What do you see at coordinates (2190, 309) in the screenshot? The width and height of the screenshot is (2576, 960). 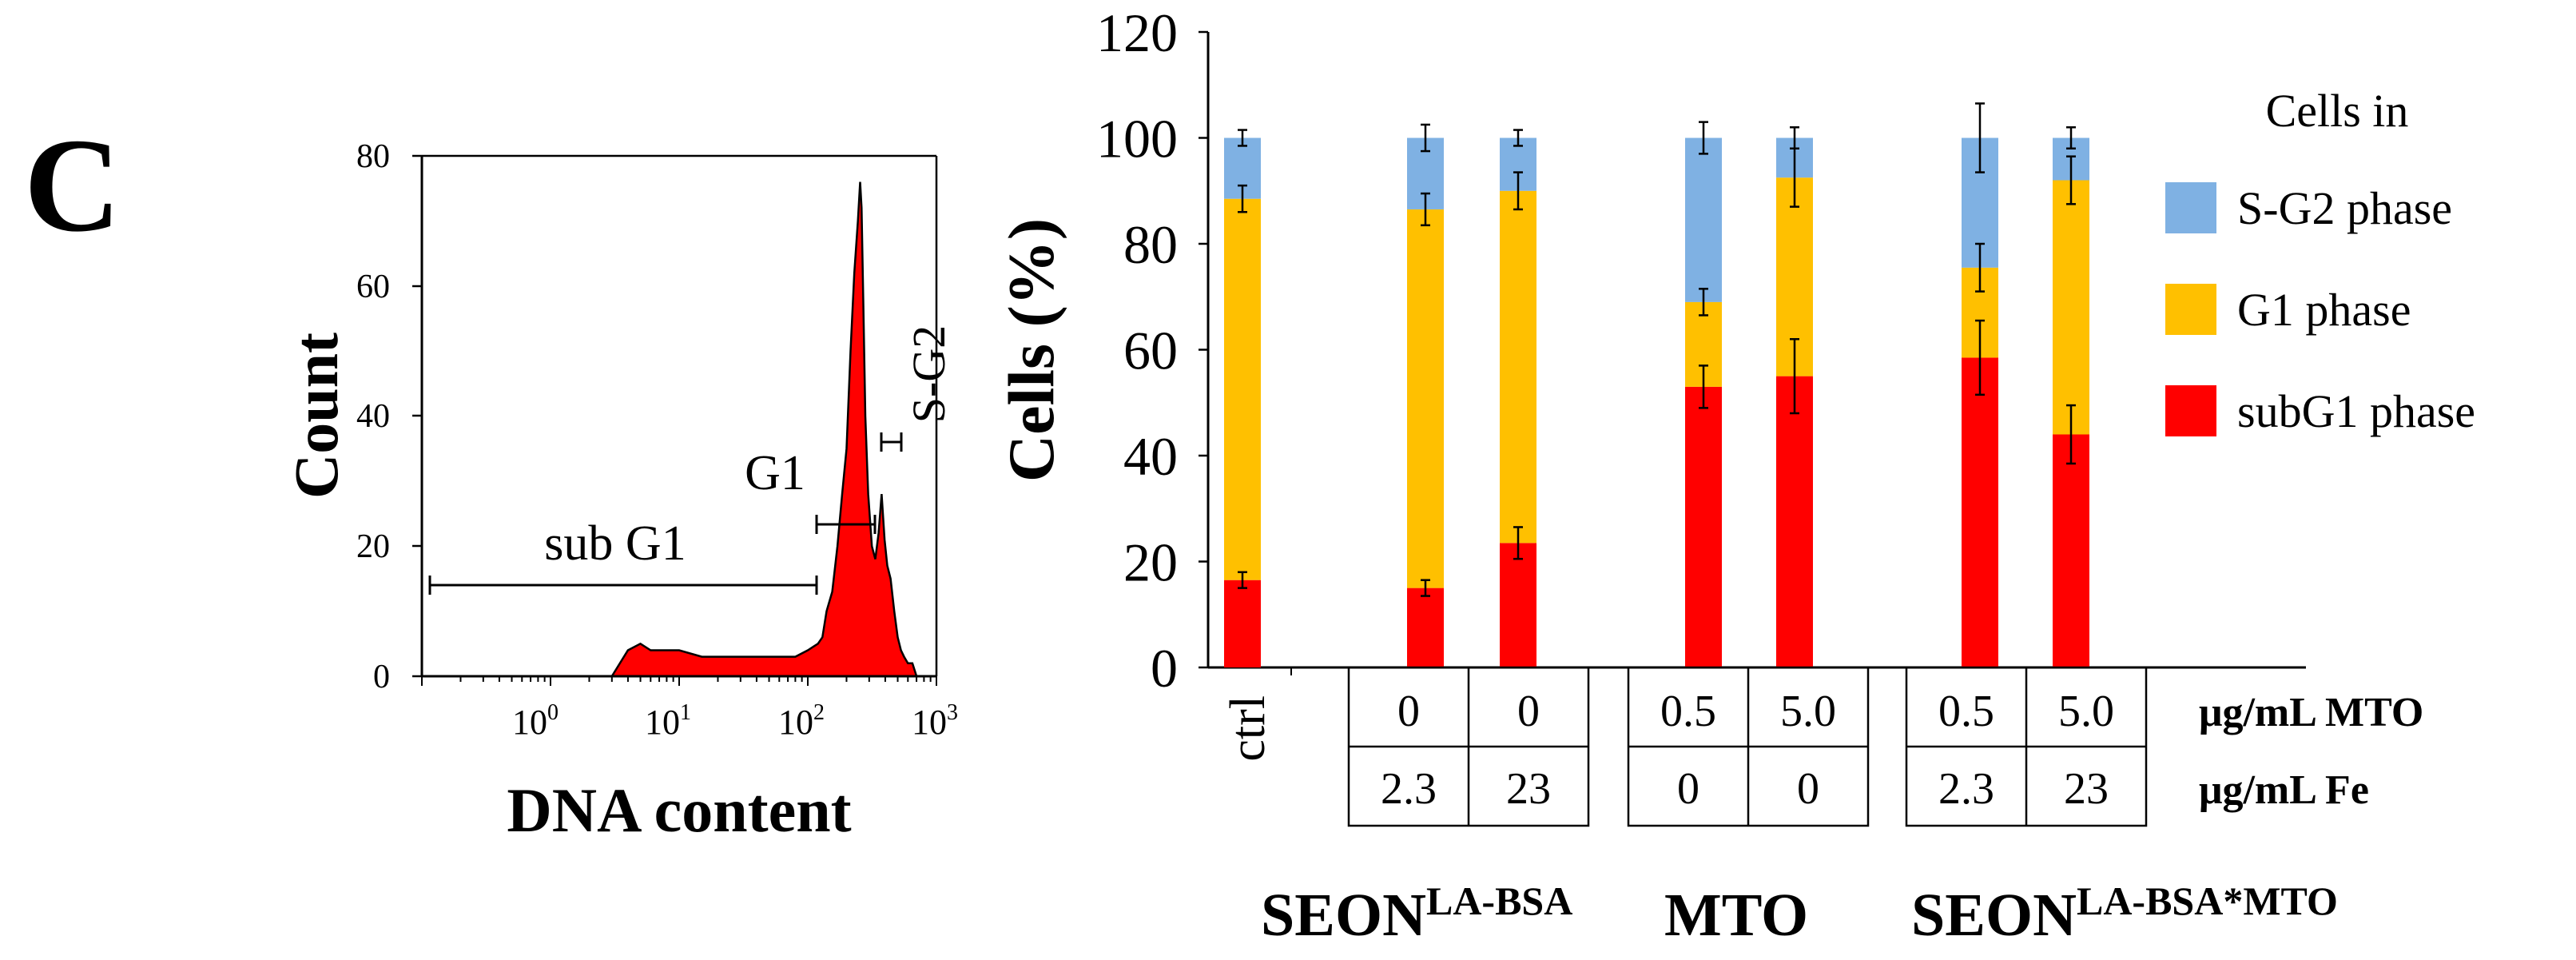 I see `legend-swatch-g1` at bounding box center [2190, 309].